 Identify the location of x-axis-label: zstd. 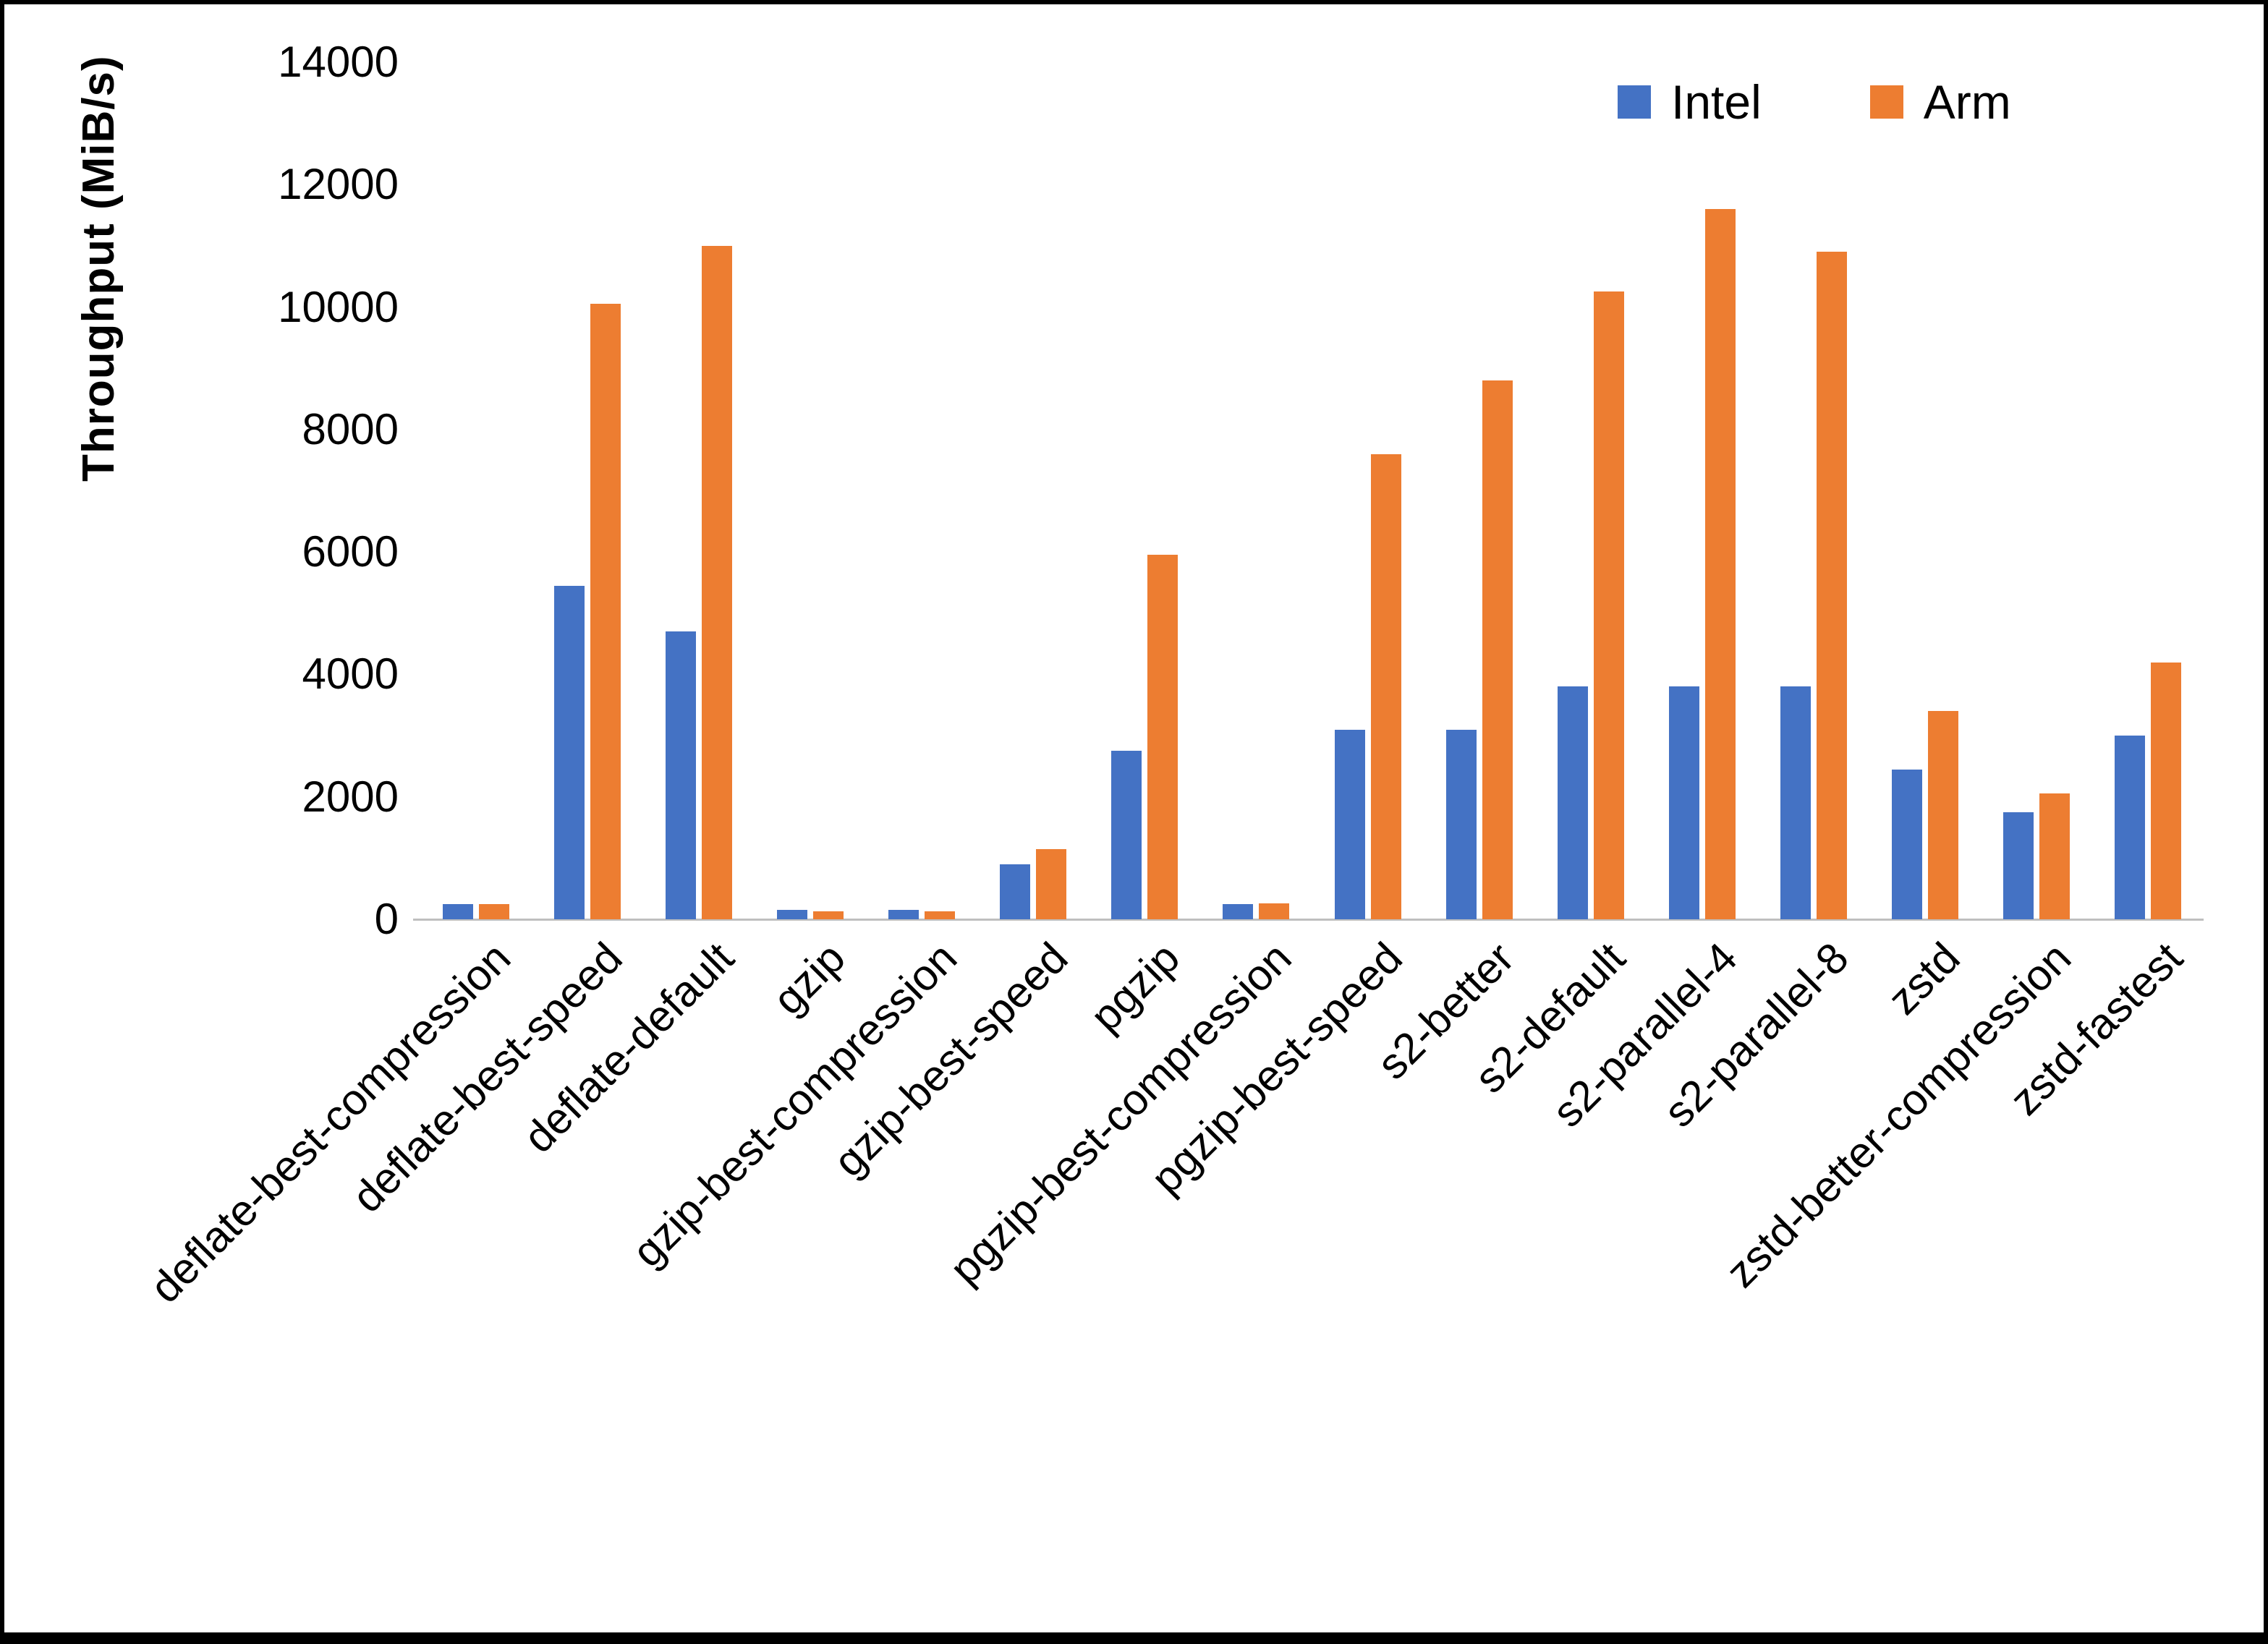
(1923, 978).